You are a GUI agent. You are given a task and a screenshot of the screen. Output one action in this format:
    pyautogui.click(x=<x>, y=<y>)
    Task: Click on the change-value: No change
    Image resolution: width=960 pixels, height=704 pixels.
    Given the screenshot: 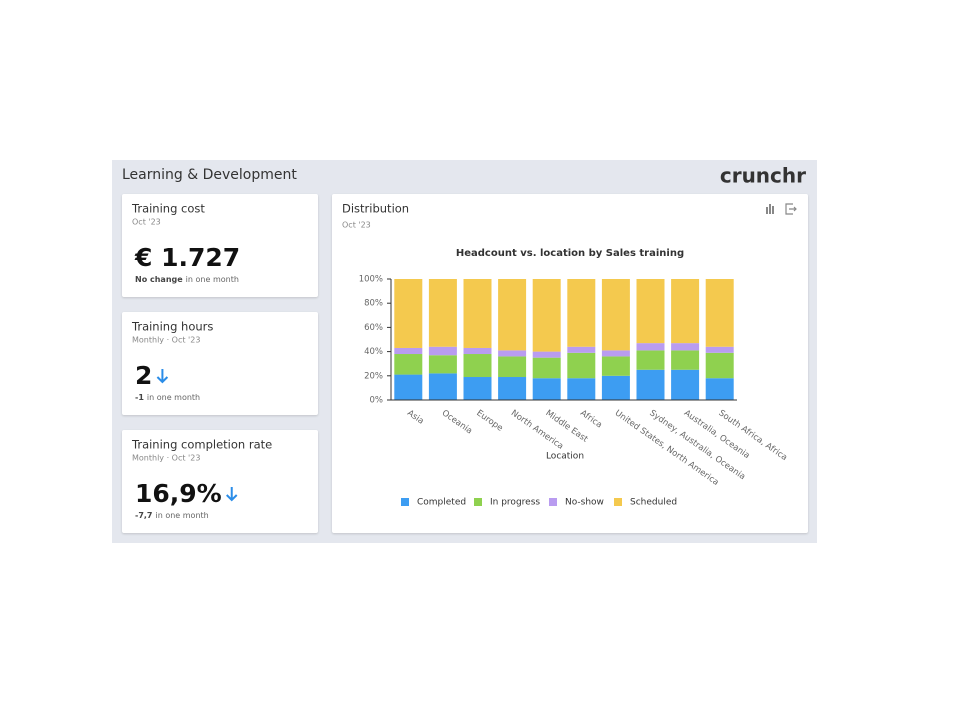 What is the action you would take?
    pyautogui.click(x=159, y=279)
    